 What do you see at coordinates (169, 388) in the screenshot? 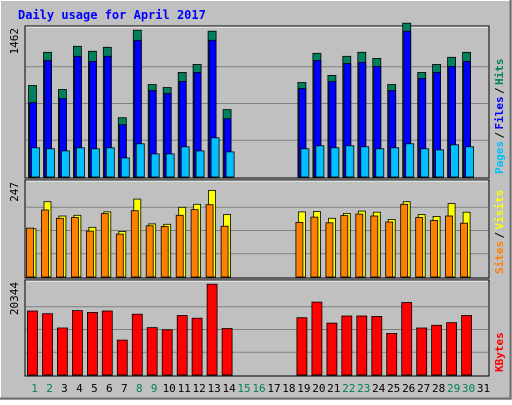
I see `day-label-10: 10` at bounding box center [169, 388].